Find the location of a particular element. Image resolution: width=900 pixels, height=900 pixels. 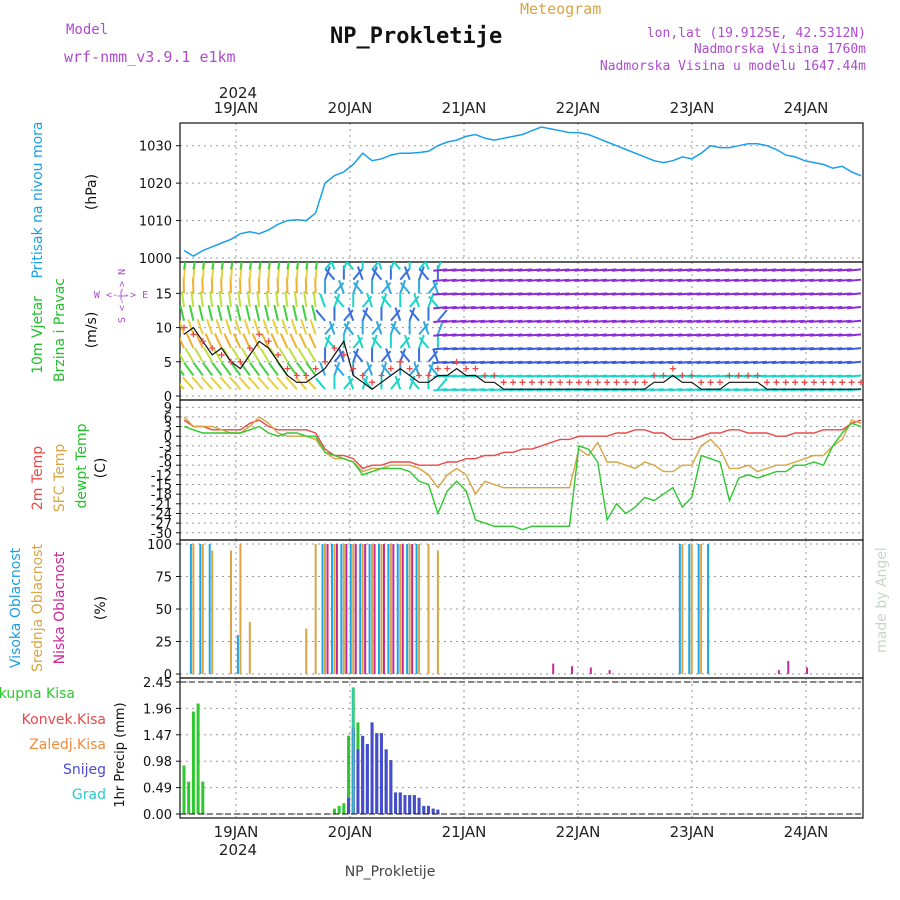

top-day-label: 23JAN is located at coordinates (692, 108).